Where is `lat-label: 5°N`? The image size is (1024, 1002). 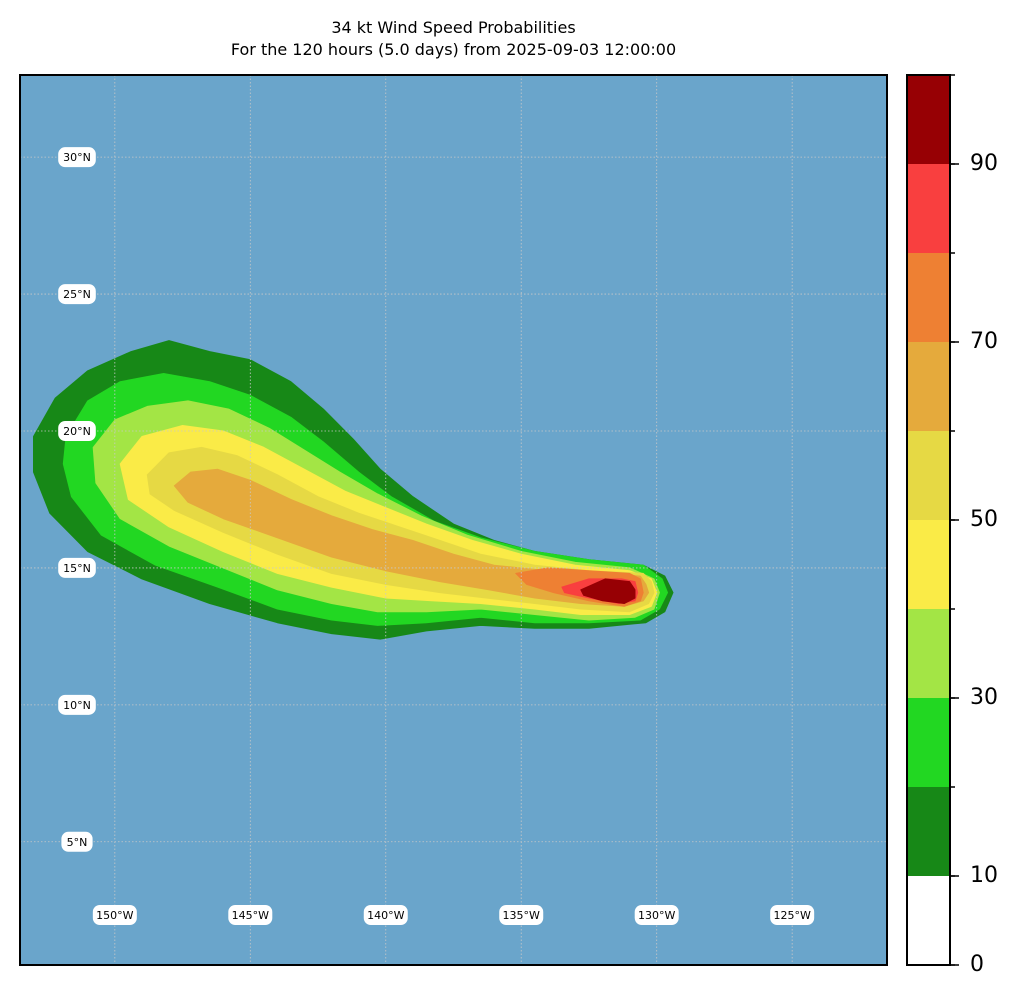
lat-label: 5°N is located at coordinates (77, 842).